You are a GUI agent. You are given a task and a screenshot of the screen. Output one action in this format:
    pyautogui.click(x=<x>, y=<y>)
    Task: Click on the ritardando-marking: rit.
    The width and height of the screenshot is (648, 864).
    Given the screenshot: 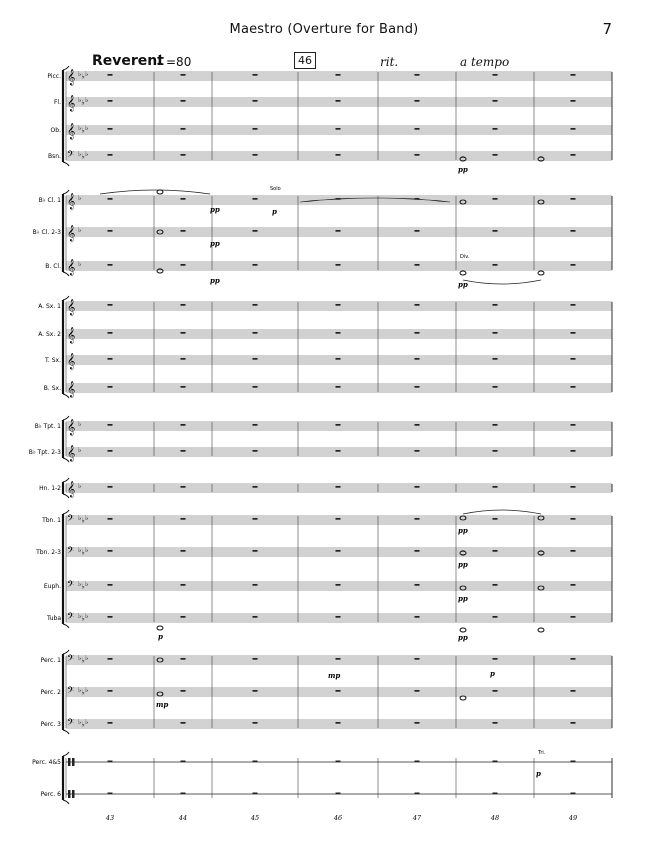 What is the action you would take?
    pyautogui.click(x=389, y=62)
    